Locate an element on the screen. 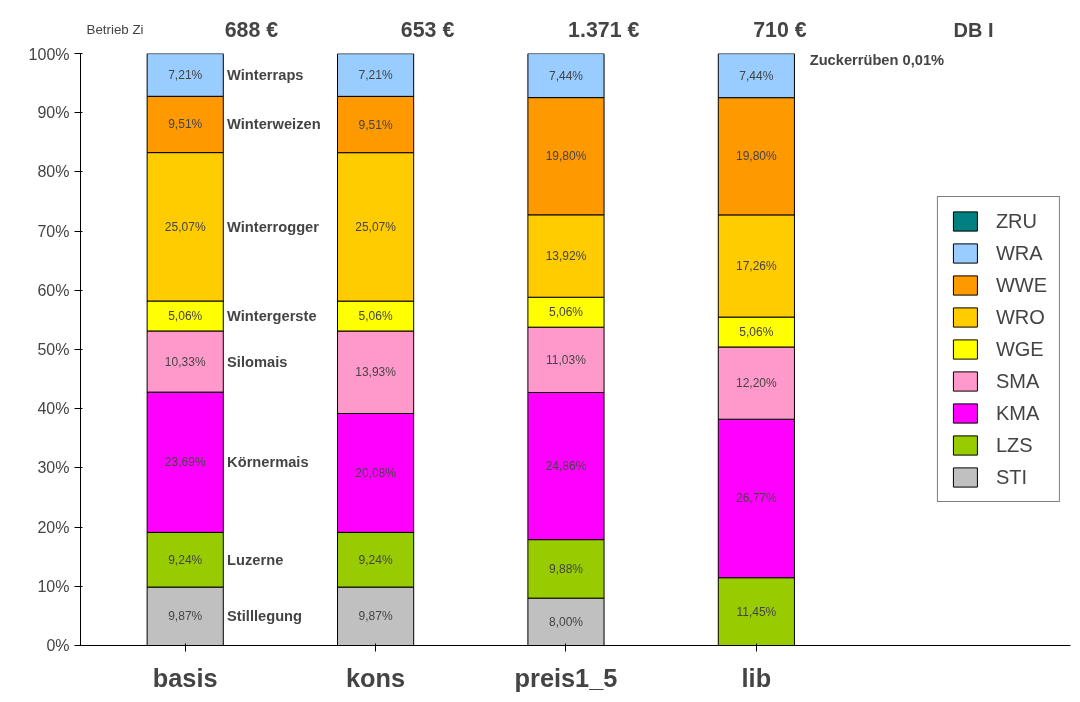  data-label: 11,45% is located at coordinates (756, 611).